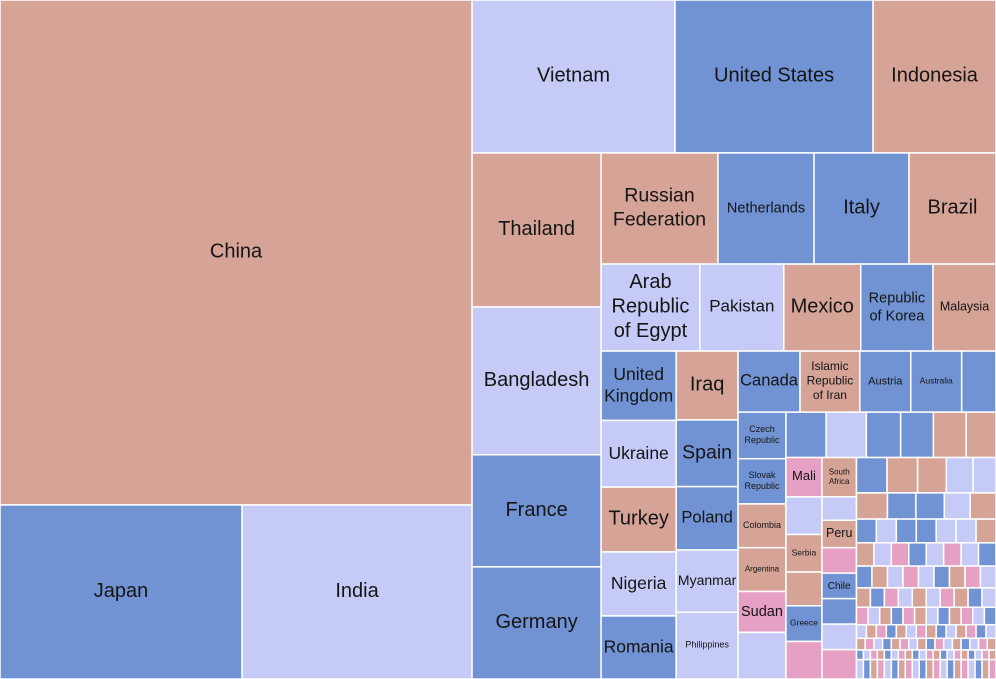  Describe the element at coordinates (707, 385) in the screenshot. I see `tile-label: Iraq` at that location.